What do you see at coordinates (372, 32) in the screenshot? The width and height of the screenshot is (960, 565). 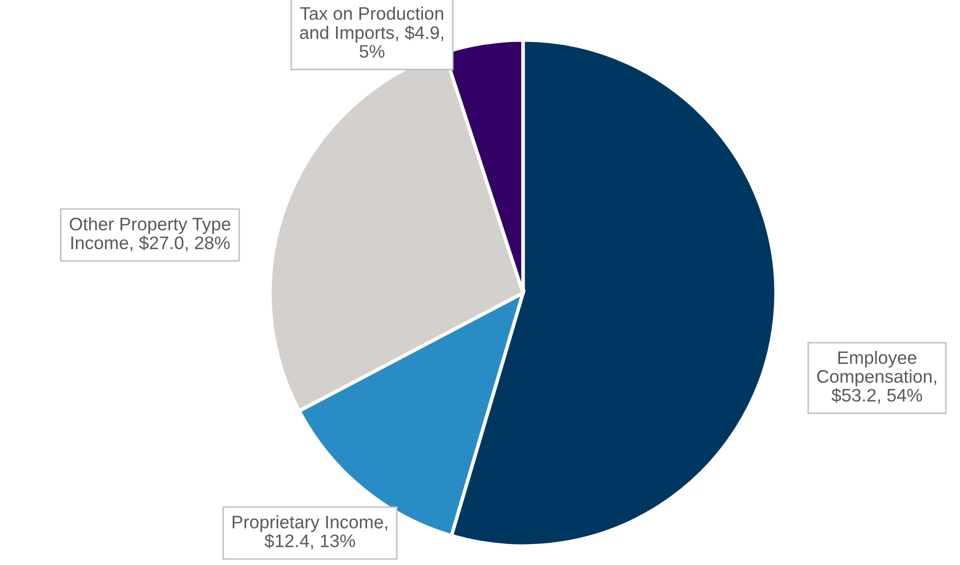 I see `slice-label: Tax on Production and Imports, $4.9, 5%` at bounding box center [372, 32].